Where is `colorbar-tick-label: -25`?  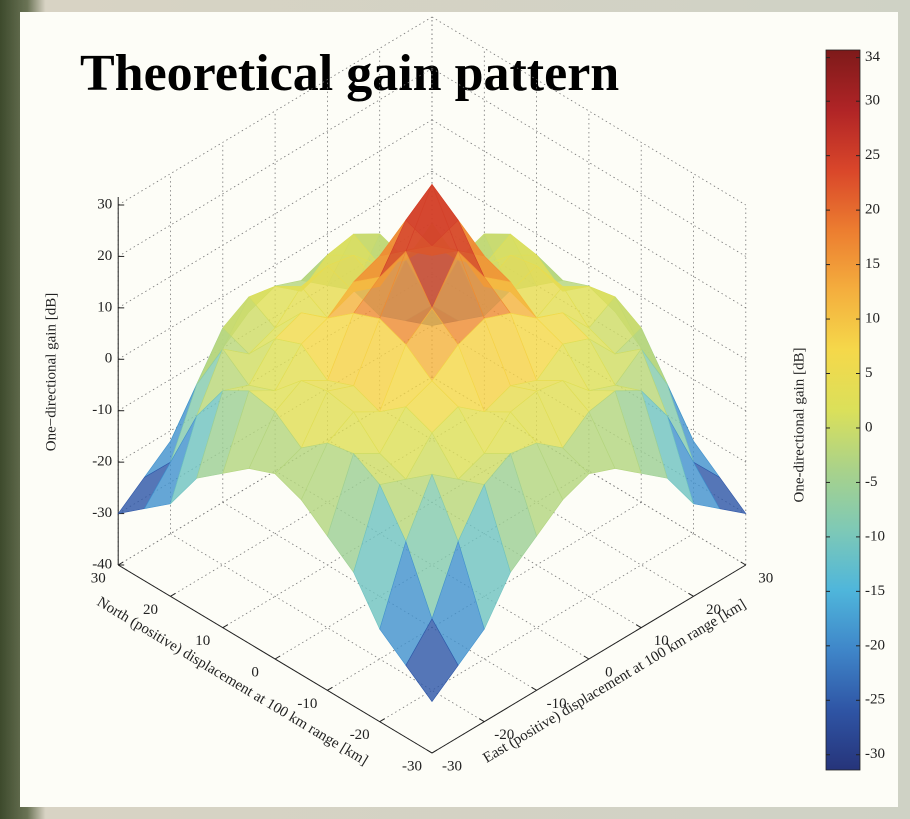 colorbar-tick-label: -25 is located at coordinates (875, 700).